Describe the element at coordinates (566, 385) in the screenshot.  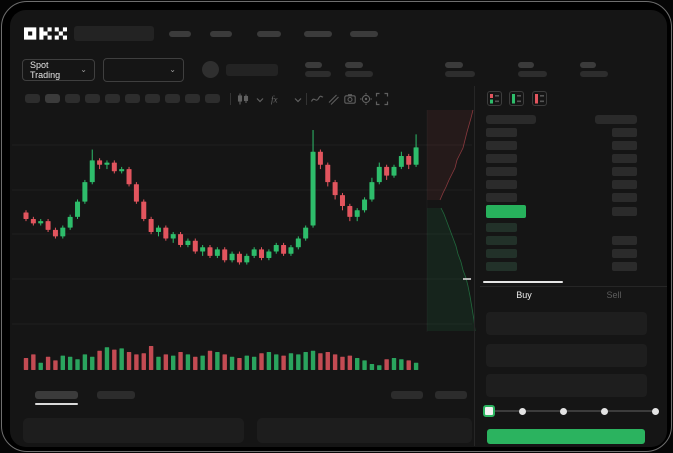
I see `total-input` at that location.